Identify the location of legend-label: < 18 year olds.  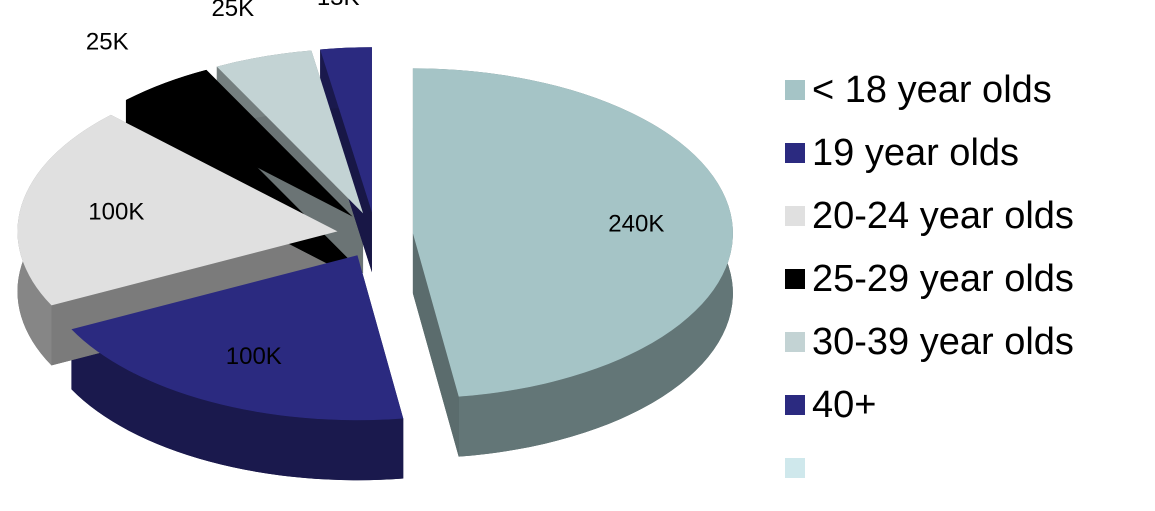
(932, 90).